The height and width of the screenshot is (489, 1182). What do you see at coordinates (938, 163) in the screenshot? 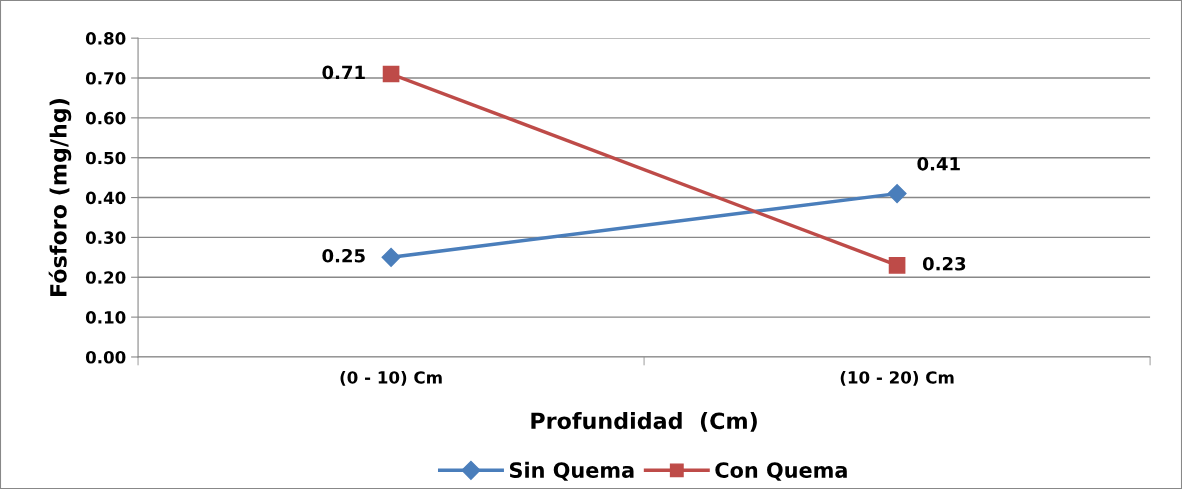
I see `data-label: 0.41` at bounding box center [938, 163].